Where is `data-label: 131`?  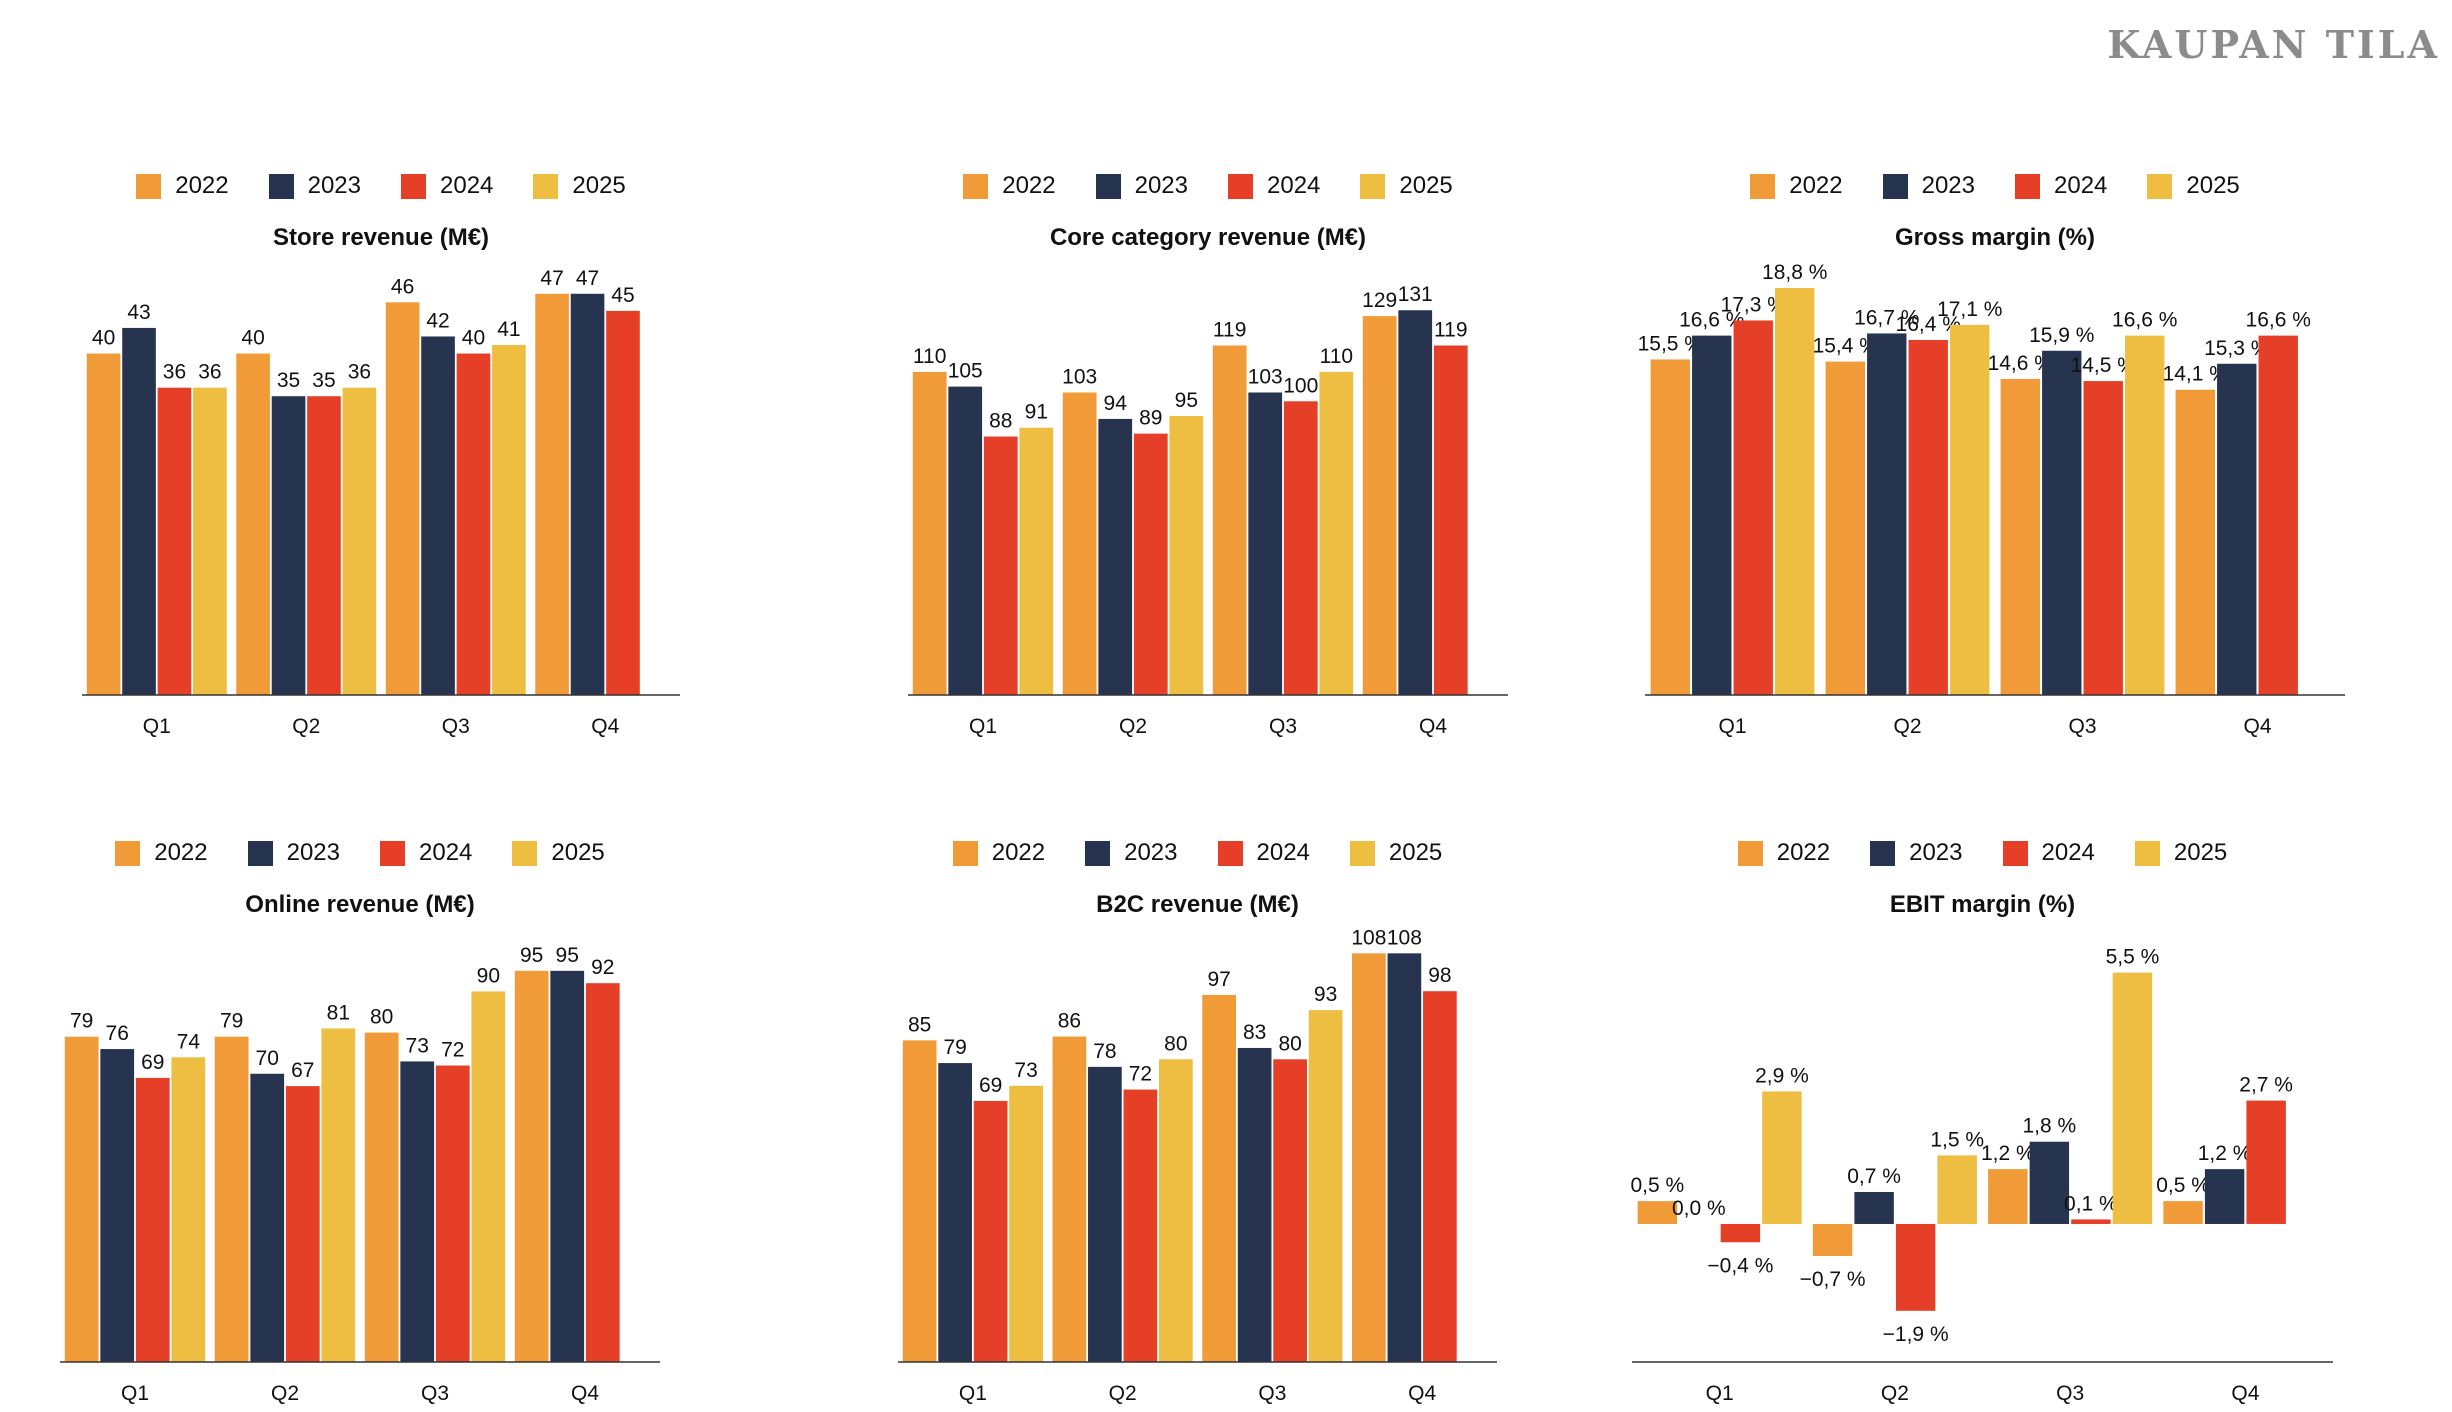 data-label: 131 is located at coordinates (1415, 294).